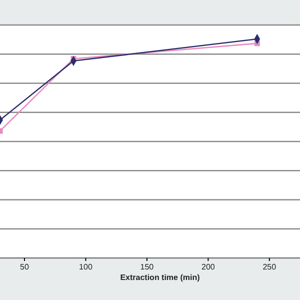  I want to click on x-tick-label: 50, so click(25, 267).